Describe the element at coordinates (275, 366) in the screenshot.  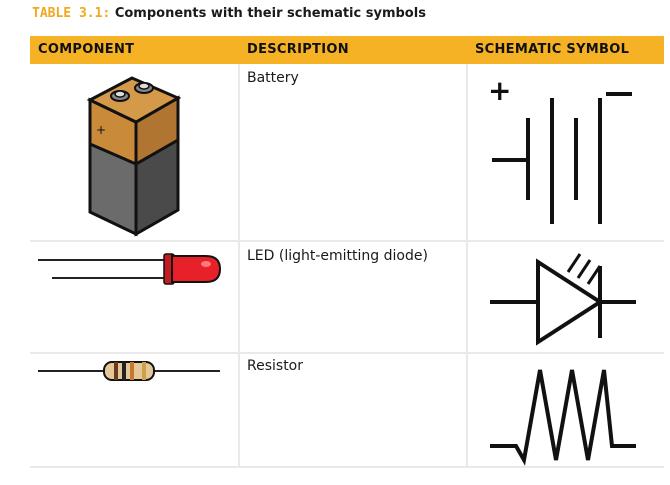
I see `row-description: Resistor` at that location.